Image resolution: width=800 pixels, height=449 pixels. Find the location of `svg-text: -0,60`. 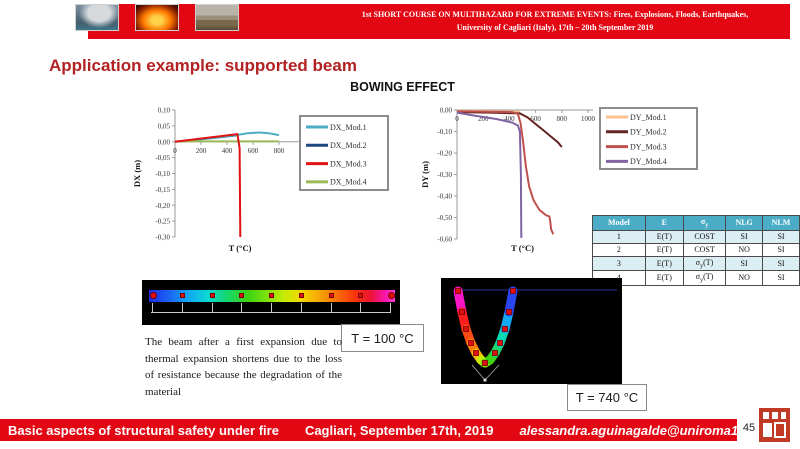

svg-text: -0,60 is located at coordinates (444, 240).